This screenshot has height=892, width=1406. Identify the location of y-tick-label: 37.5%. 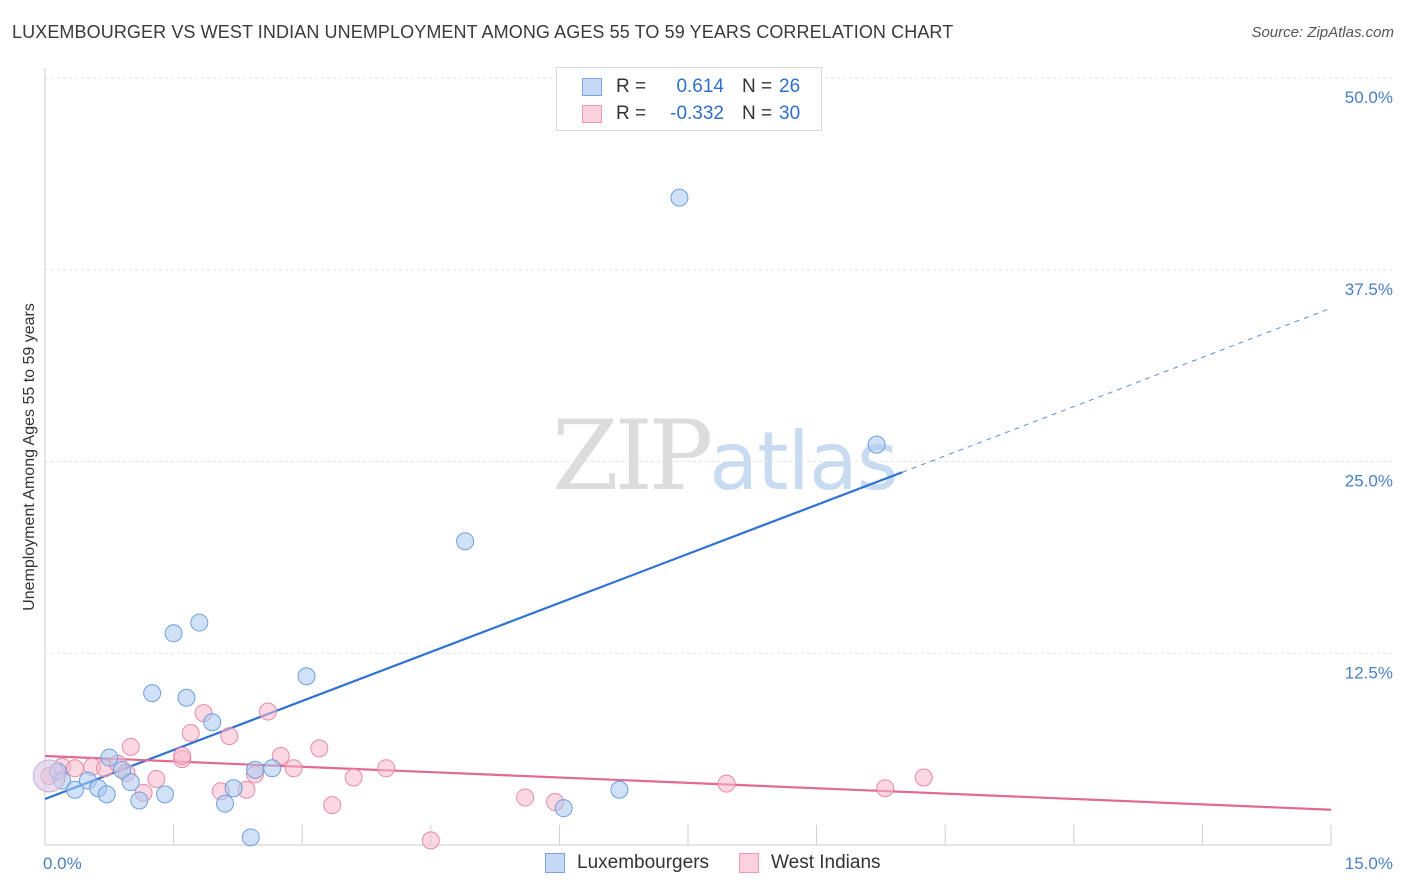
(1369, 289).